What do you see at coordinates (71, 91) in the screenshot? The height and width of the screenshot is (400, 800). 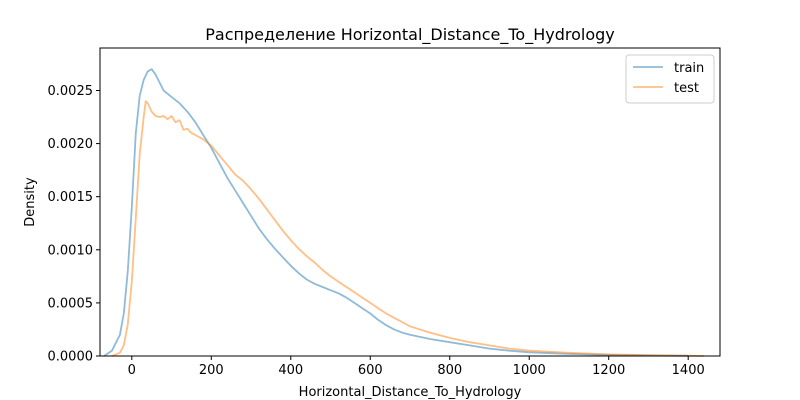 I see `y-tick-label: 0.0025` at bounding box center [71, 91].